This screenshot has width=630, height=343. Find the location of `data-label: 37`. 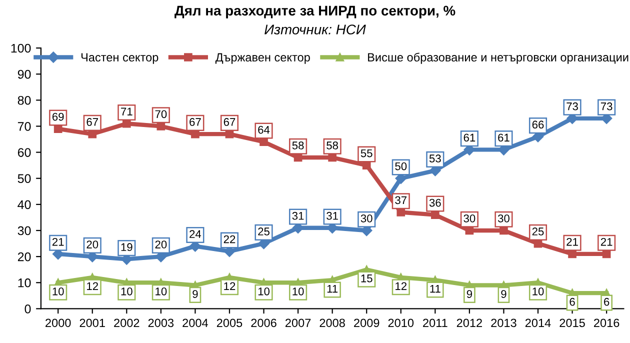

data-label: 37 is located at coordinates (401, 200).